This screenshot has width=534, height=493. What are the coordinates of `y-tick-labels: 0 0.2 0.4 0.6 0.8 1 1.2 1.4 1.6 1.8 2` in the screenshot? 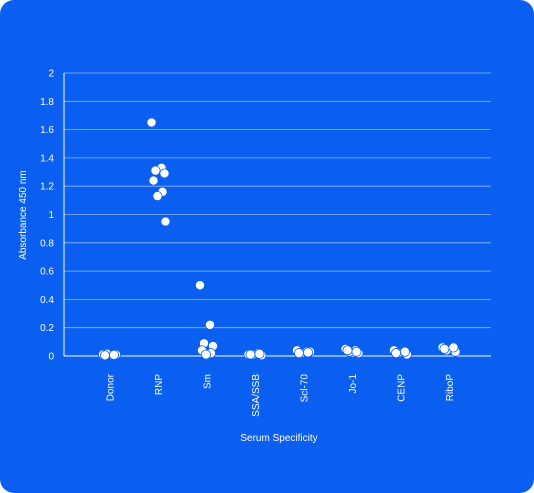 It's located at (47, 216).